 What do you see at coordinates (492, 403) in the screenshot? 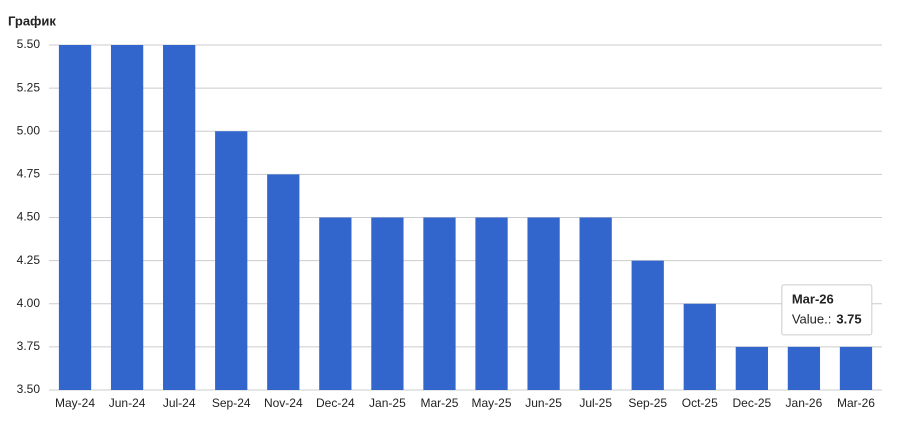
I see `x-tick-label: May-25` at bounding box center [492, 403].